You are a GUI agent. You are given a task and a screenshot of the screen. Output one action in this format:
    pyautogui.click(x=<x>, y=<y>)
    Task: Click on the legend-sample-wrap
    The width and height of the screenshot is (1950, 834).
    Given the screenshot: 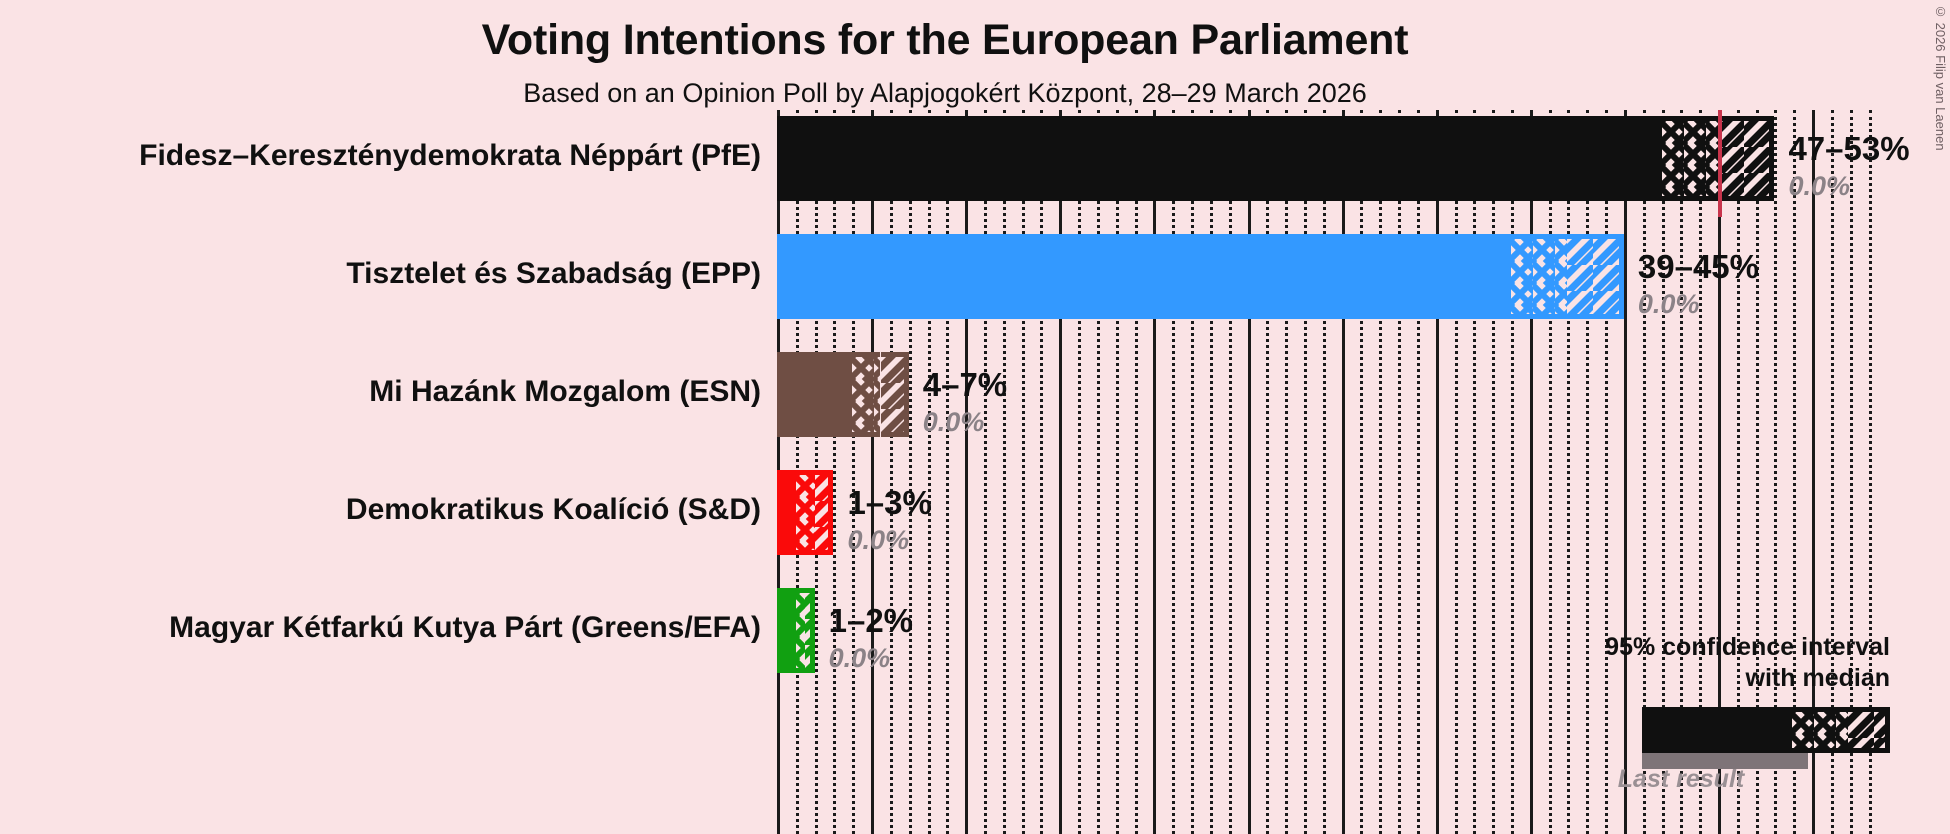 What is the action you would take?
    pyautogui.click(x=1766, y=738)
    